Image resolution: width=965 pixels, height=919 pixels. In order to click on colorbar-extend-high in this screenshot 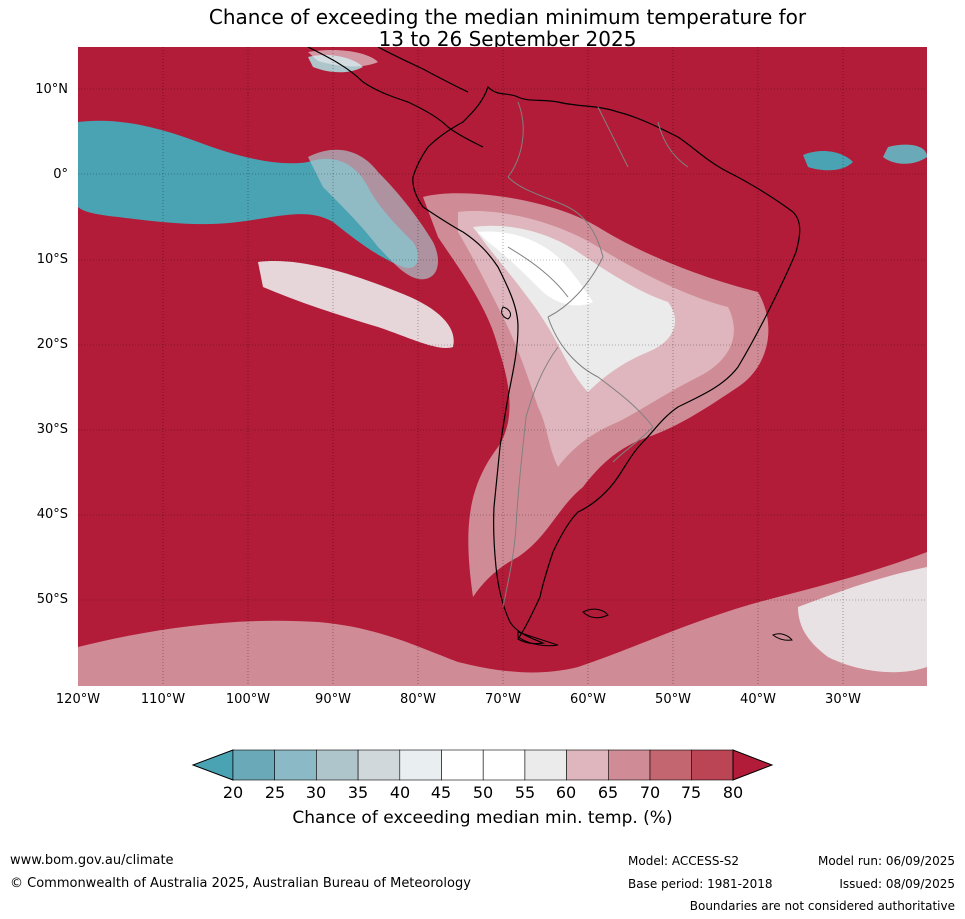, I will do `click(753, 765)`.